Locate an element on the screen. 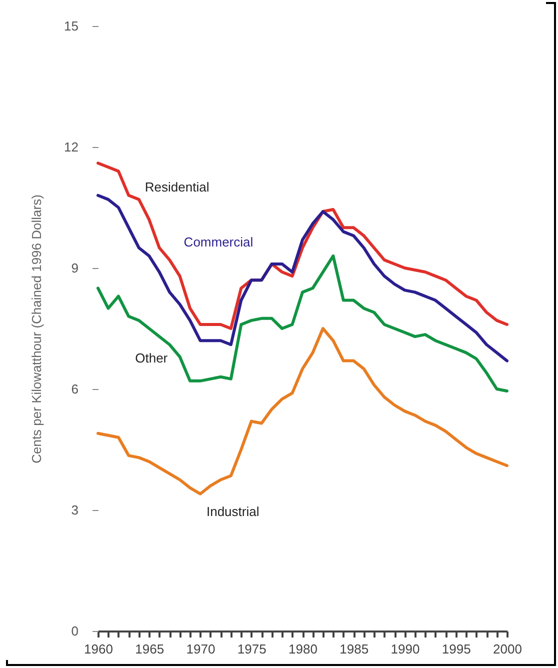 The image size is (558, 668). series-label: Other is located at coordinates (151, 358).